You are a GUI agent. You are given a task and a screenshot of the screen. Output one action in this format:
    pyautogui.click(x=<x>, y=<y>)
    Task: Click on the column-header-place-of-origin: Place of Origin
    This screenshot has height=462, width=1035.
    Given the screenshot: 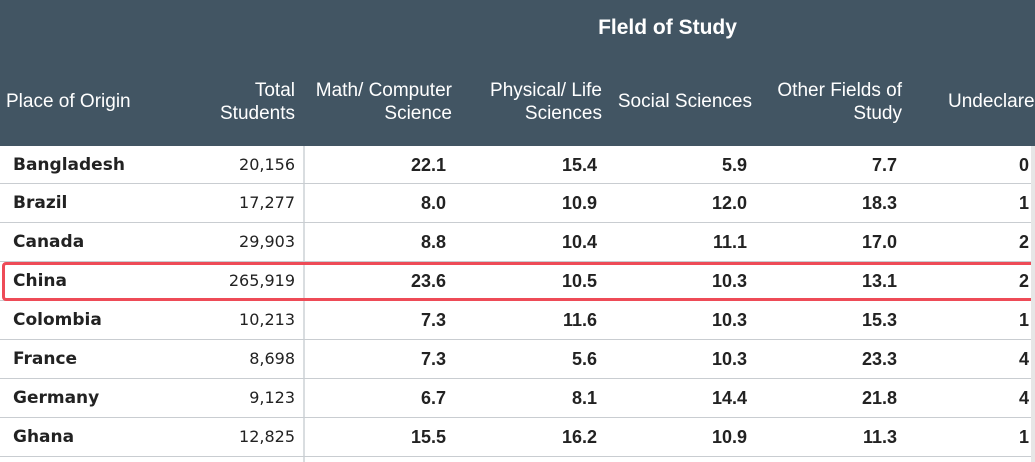 What is the action you would take?
    pyautogui.click(x=68, y=101)
    